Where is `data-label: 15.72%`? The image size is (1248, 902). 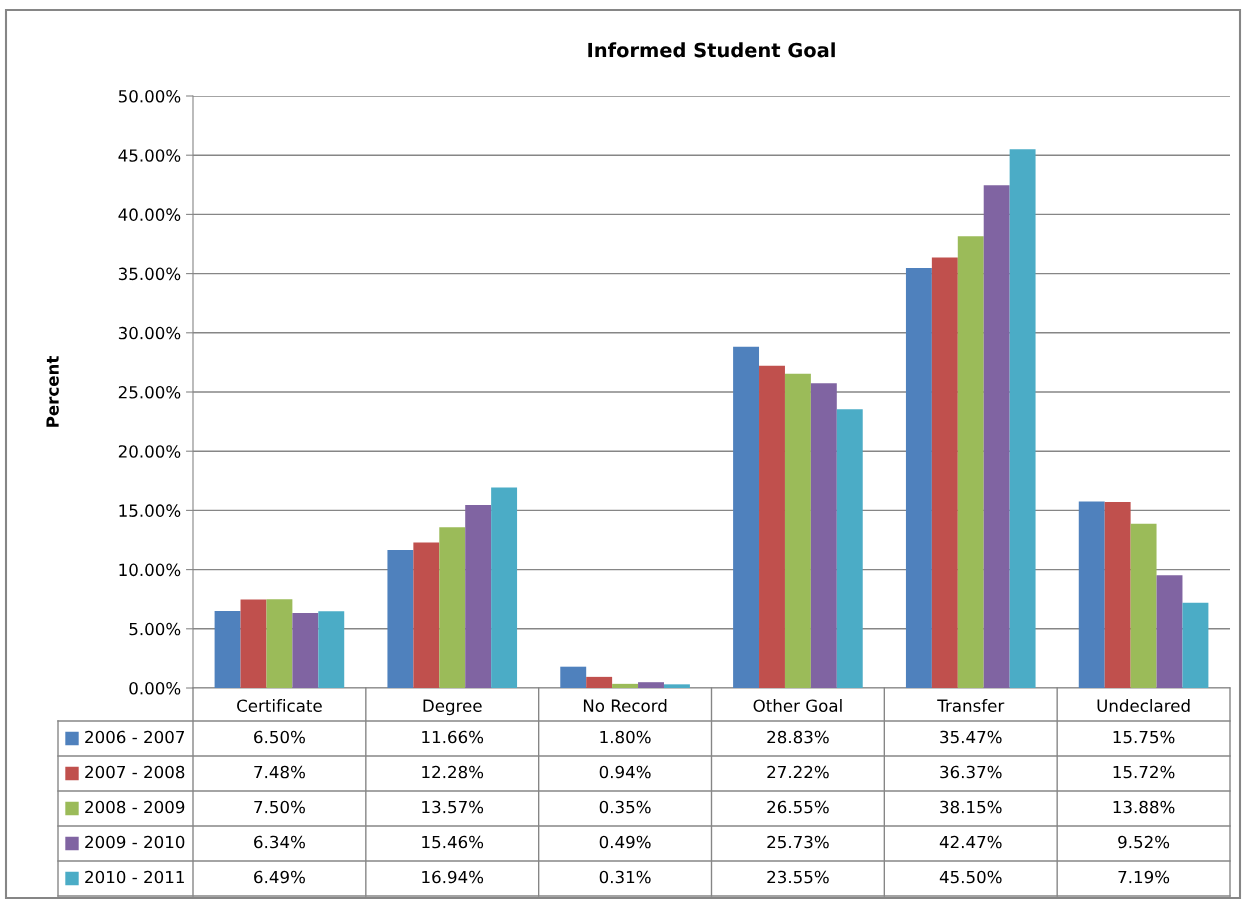 data-label: 15.72% is located at coordinates (1144, 772).